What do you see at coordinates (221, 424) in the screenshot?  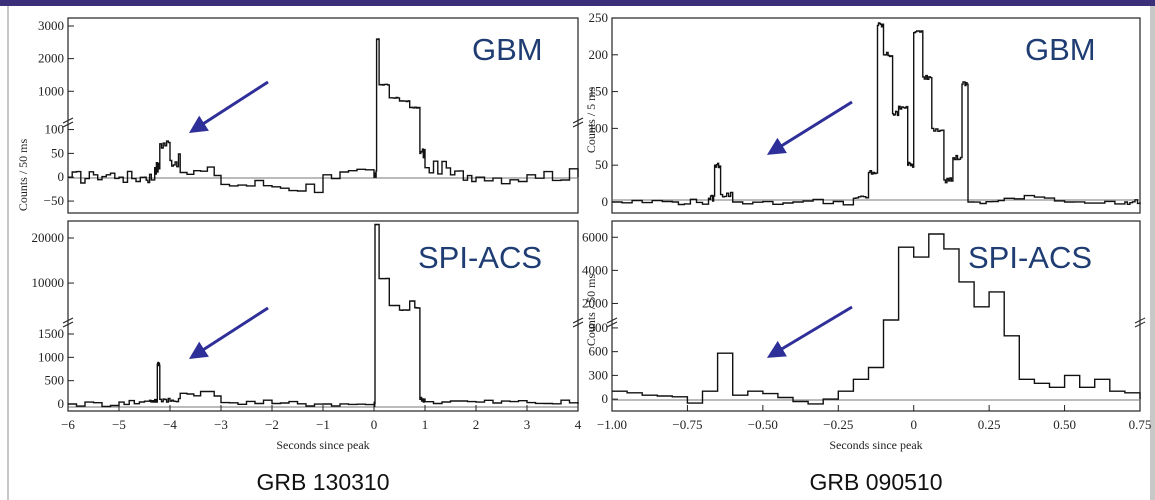 I see `x-tick-label: −3` at bounding box center [221, 424].